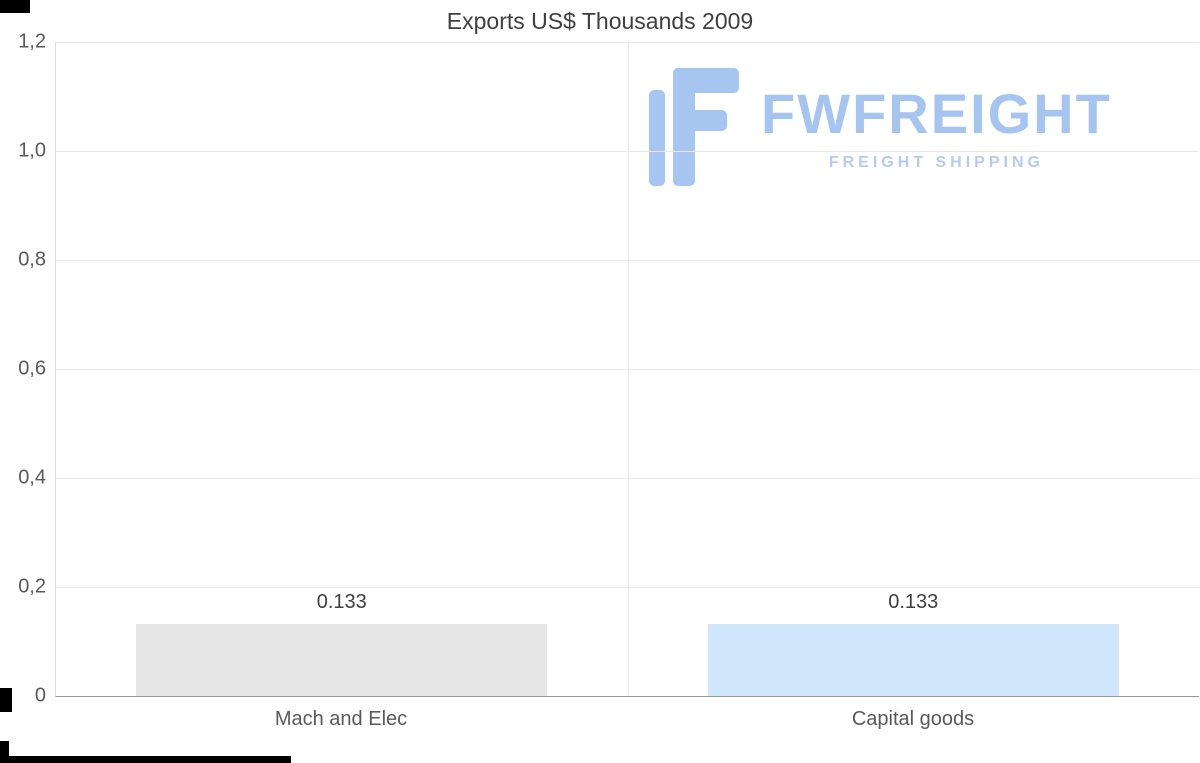  What do you see at coordinates (342, 660) in the screenshot?
I see `bar-mach-and-elec` at bounding box center [342, 660].